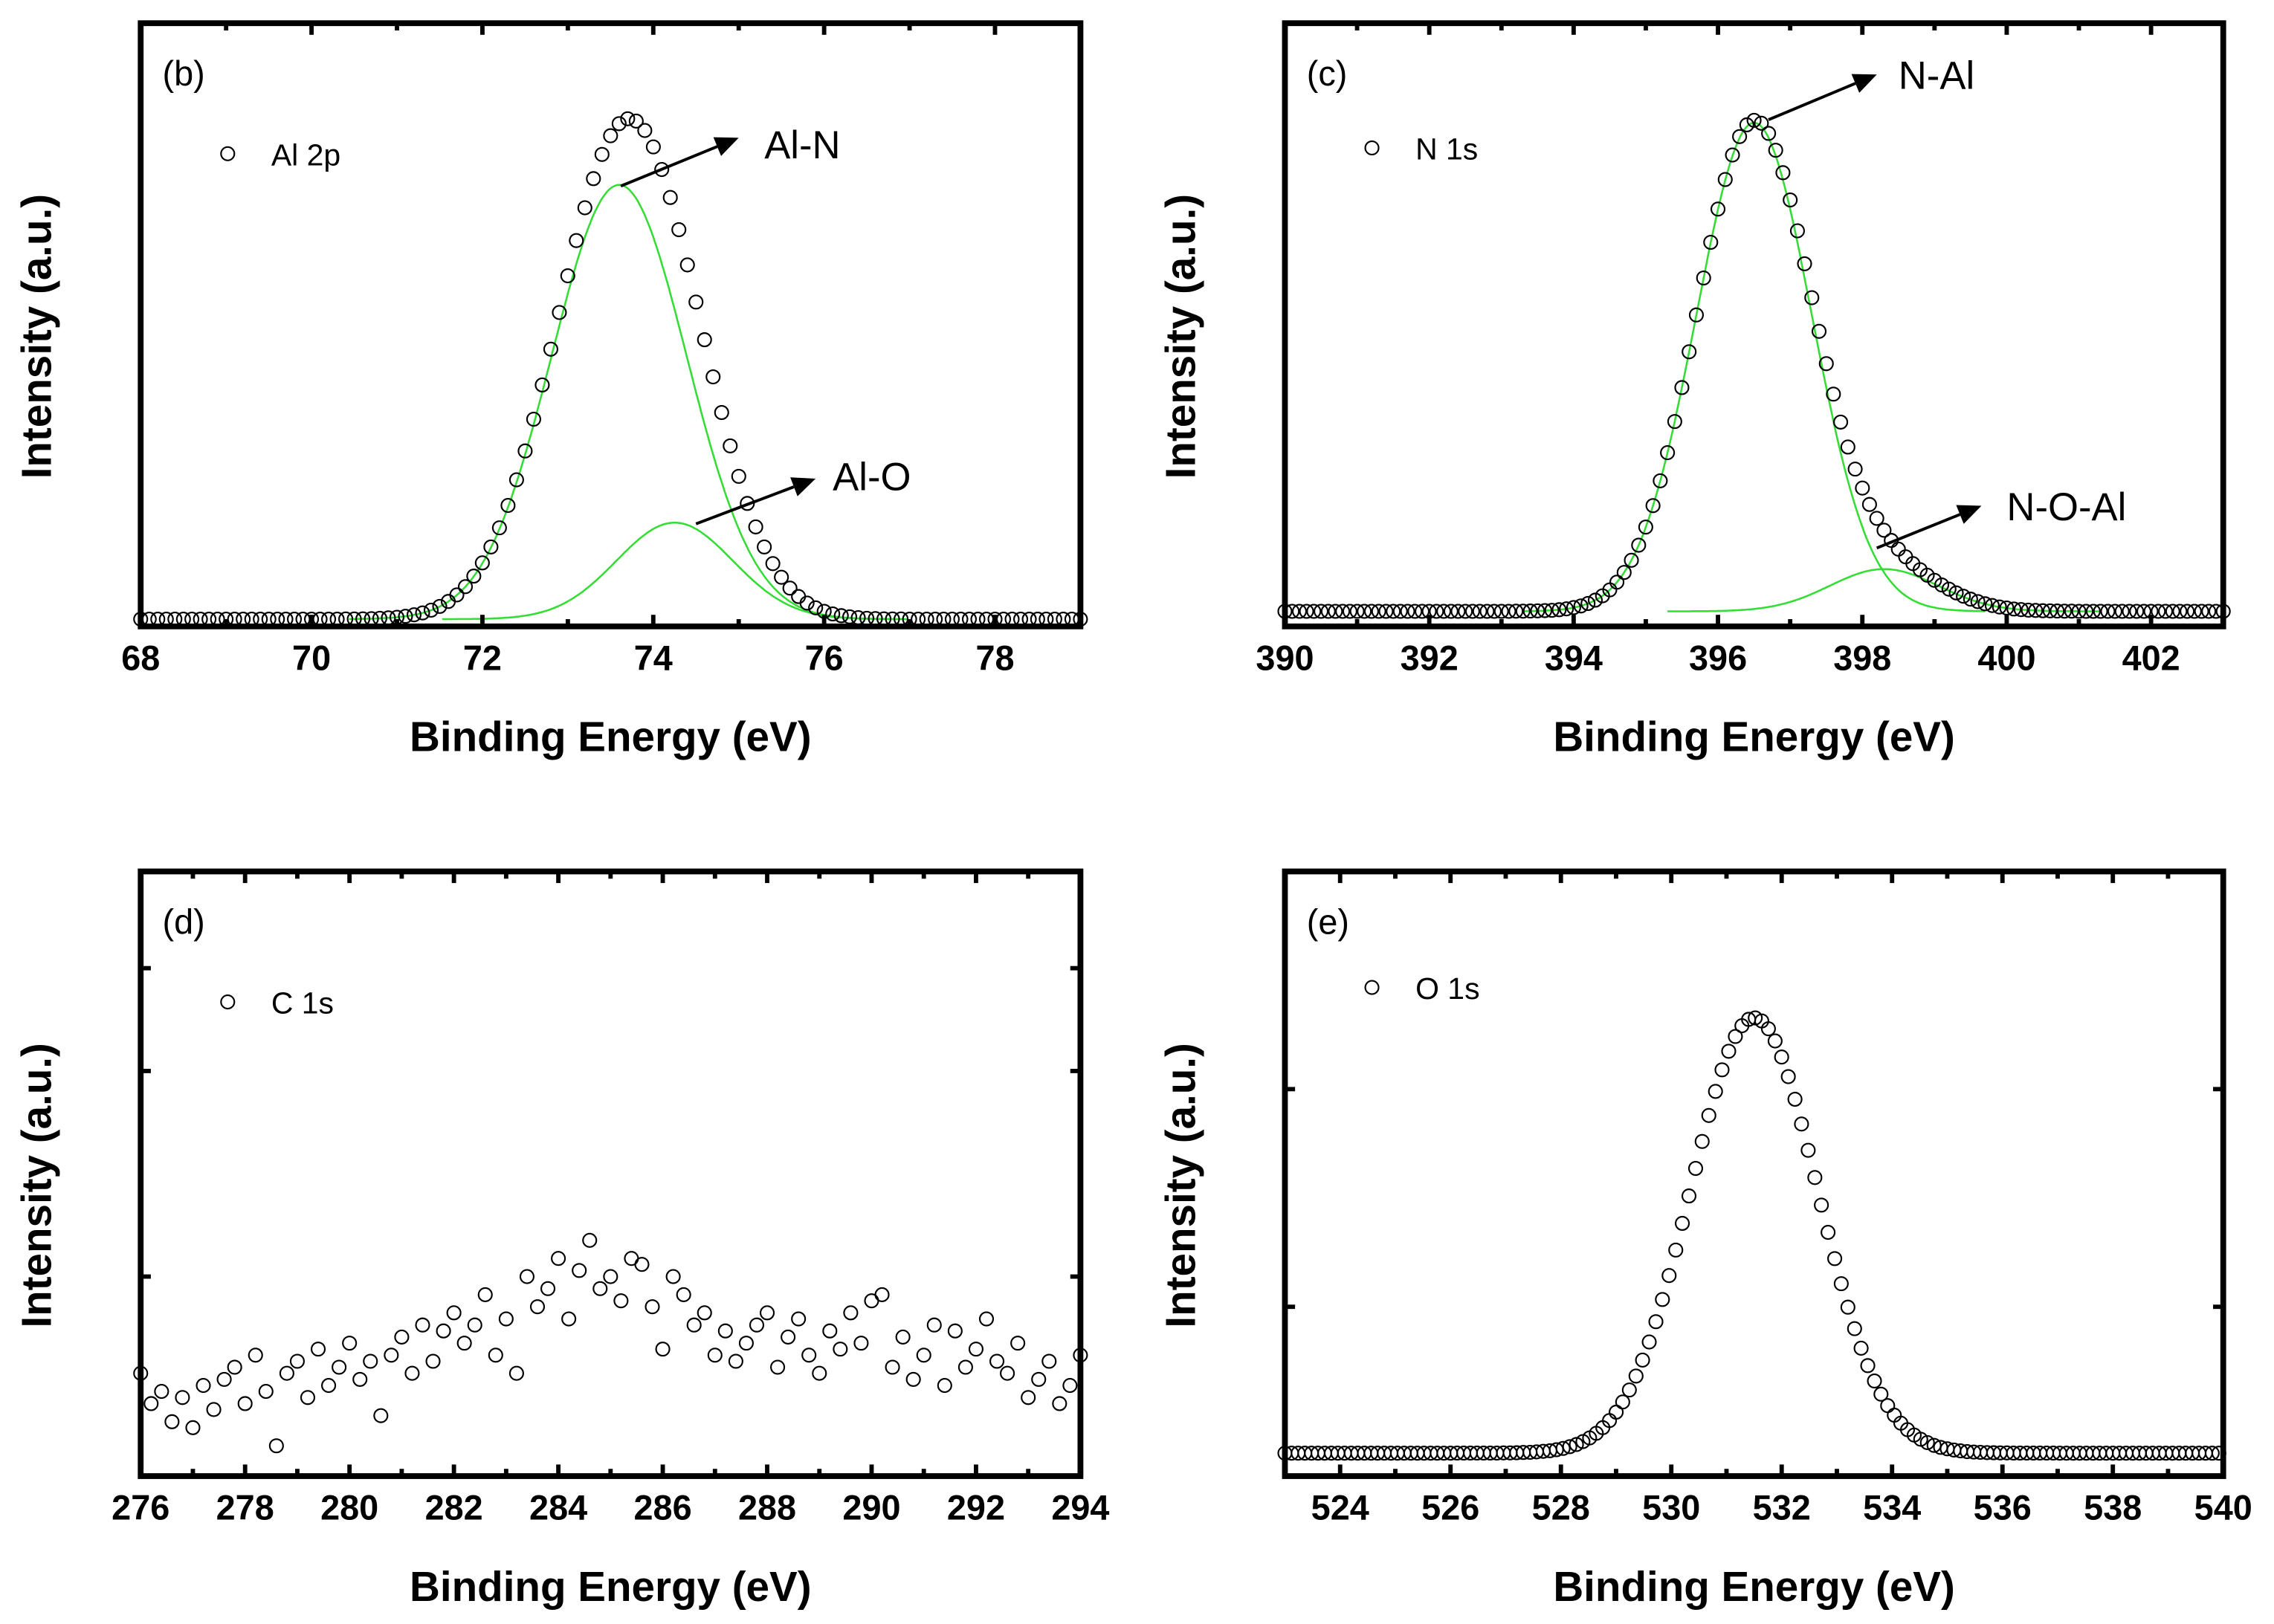  What do you see at coordinates (2151, 658) in the screenshot?
I see `x-tick-label: 402` at bounding box center [2151, 658].